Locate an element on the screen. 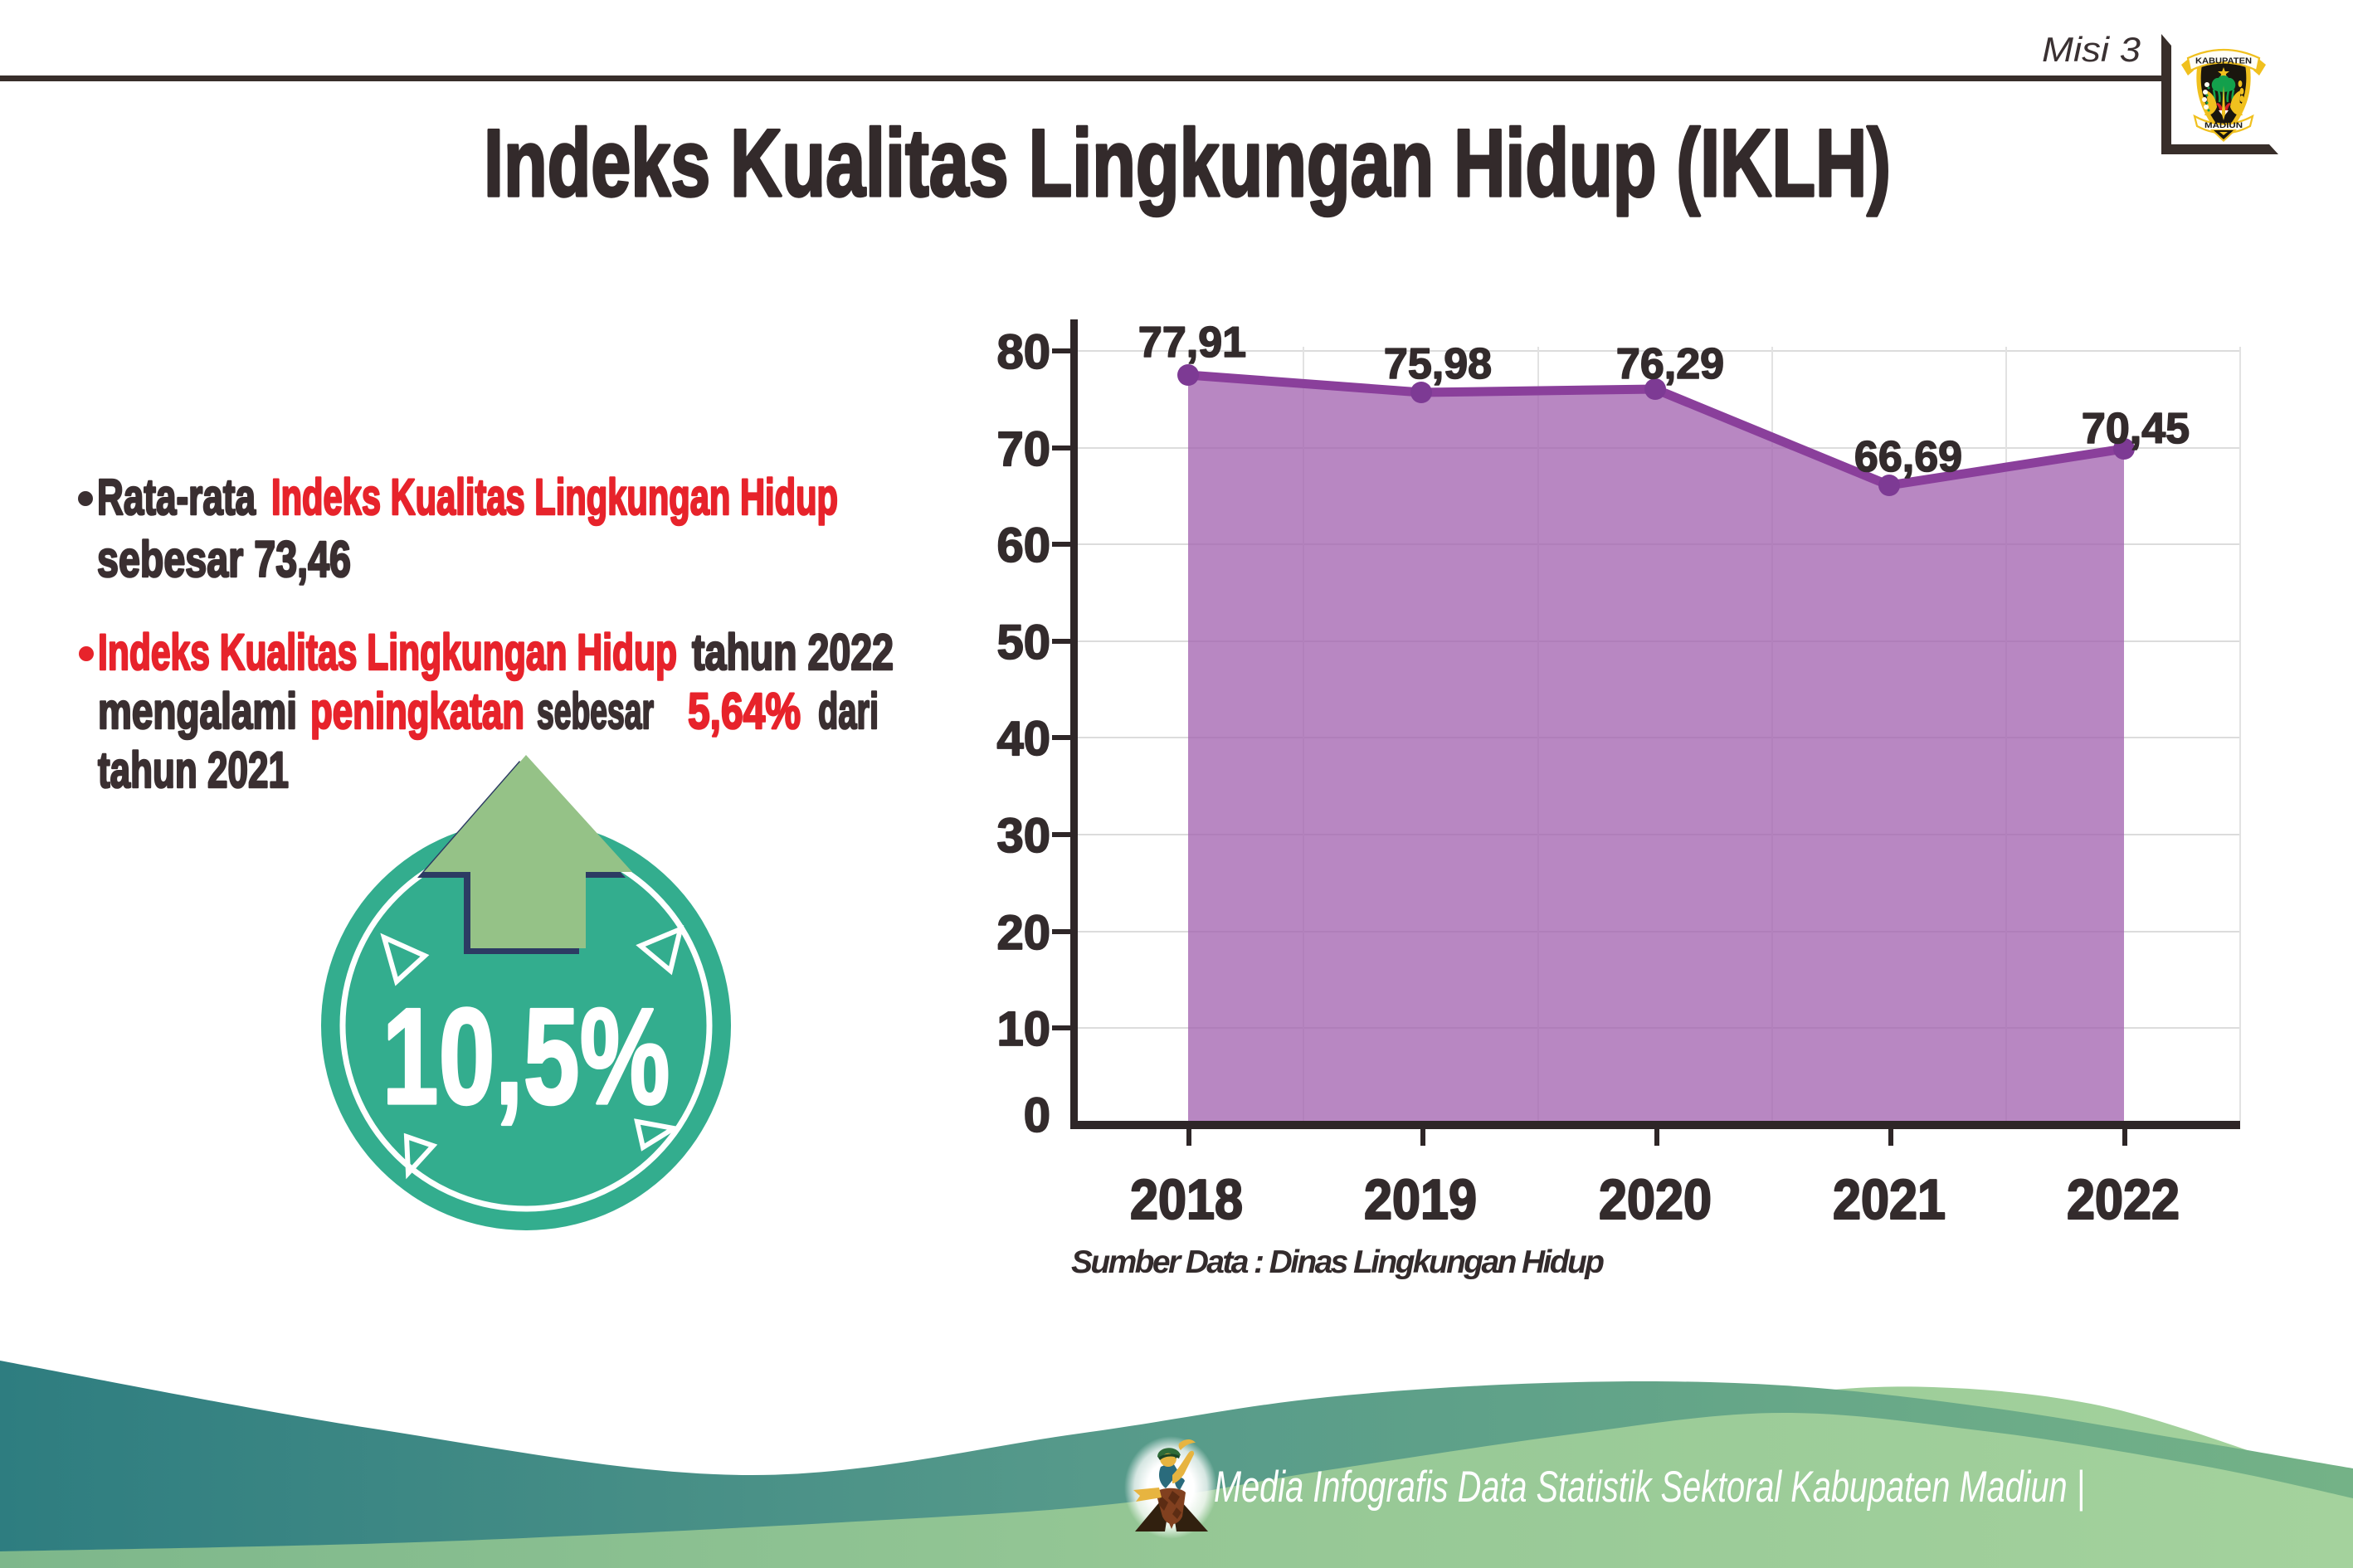 This screenshot has height=1568, width=2353. svg-text: 50 is located at coordinates (1023, 643).